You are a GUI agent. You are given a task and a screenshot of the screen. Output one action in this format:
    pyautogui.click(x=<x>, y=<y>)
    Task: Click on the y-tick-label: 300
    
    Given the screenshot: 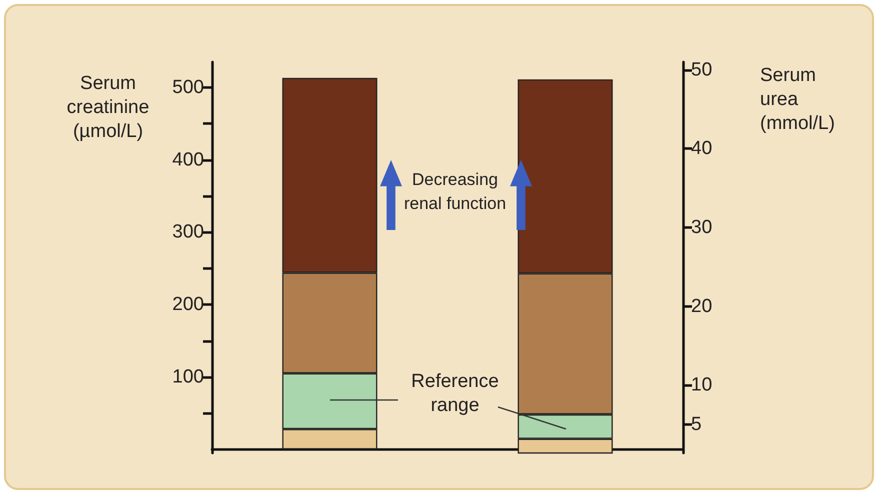 What is the action you would take?
    pyautogui.click(x=188, y=232)
    